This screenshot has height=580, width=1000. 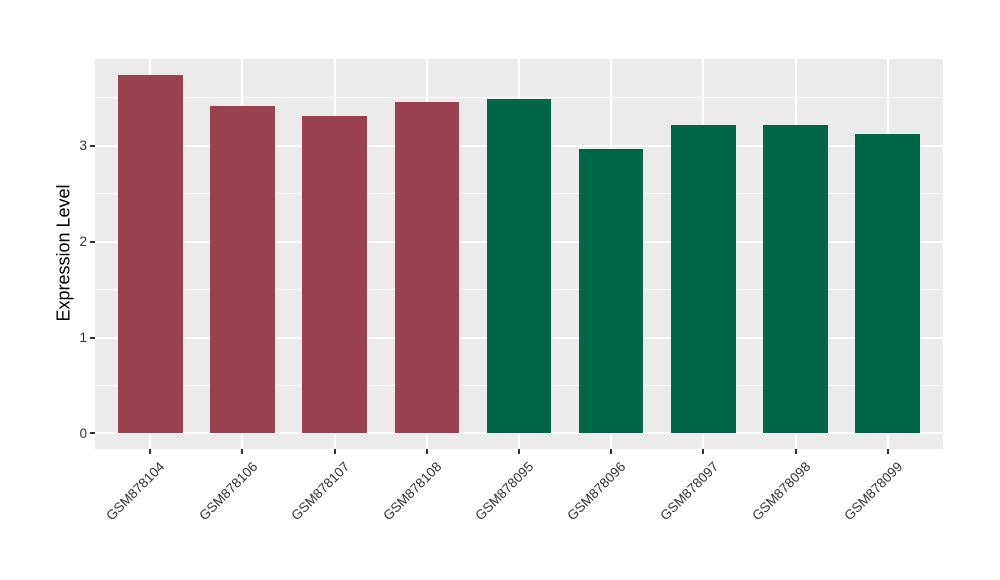 I want to click on bar-GSM878098, so click(x=795, y=279).